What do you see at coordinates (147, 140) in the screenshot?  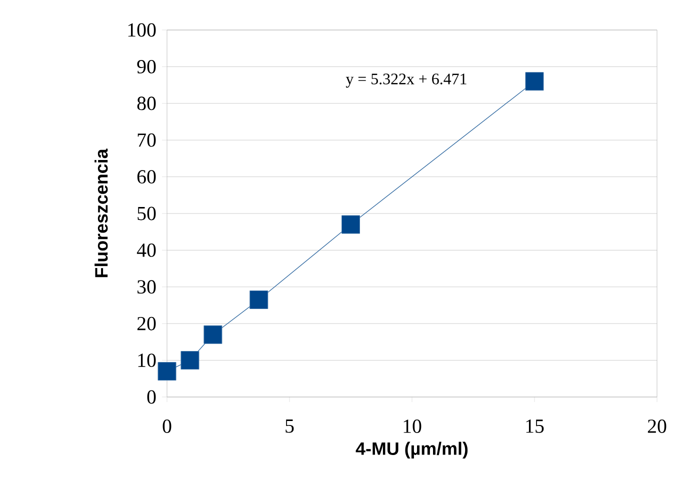 I see `y-tick-label: 70` at bounding box center [147, 140].